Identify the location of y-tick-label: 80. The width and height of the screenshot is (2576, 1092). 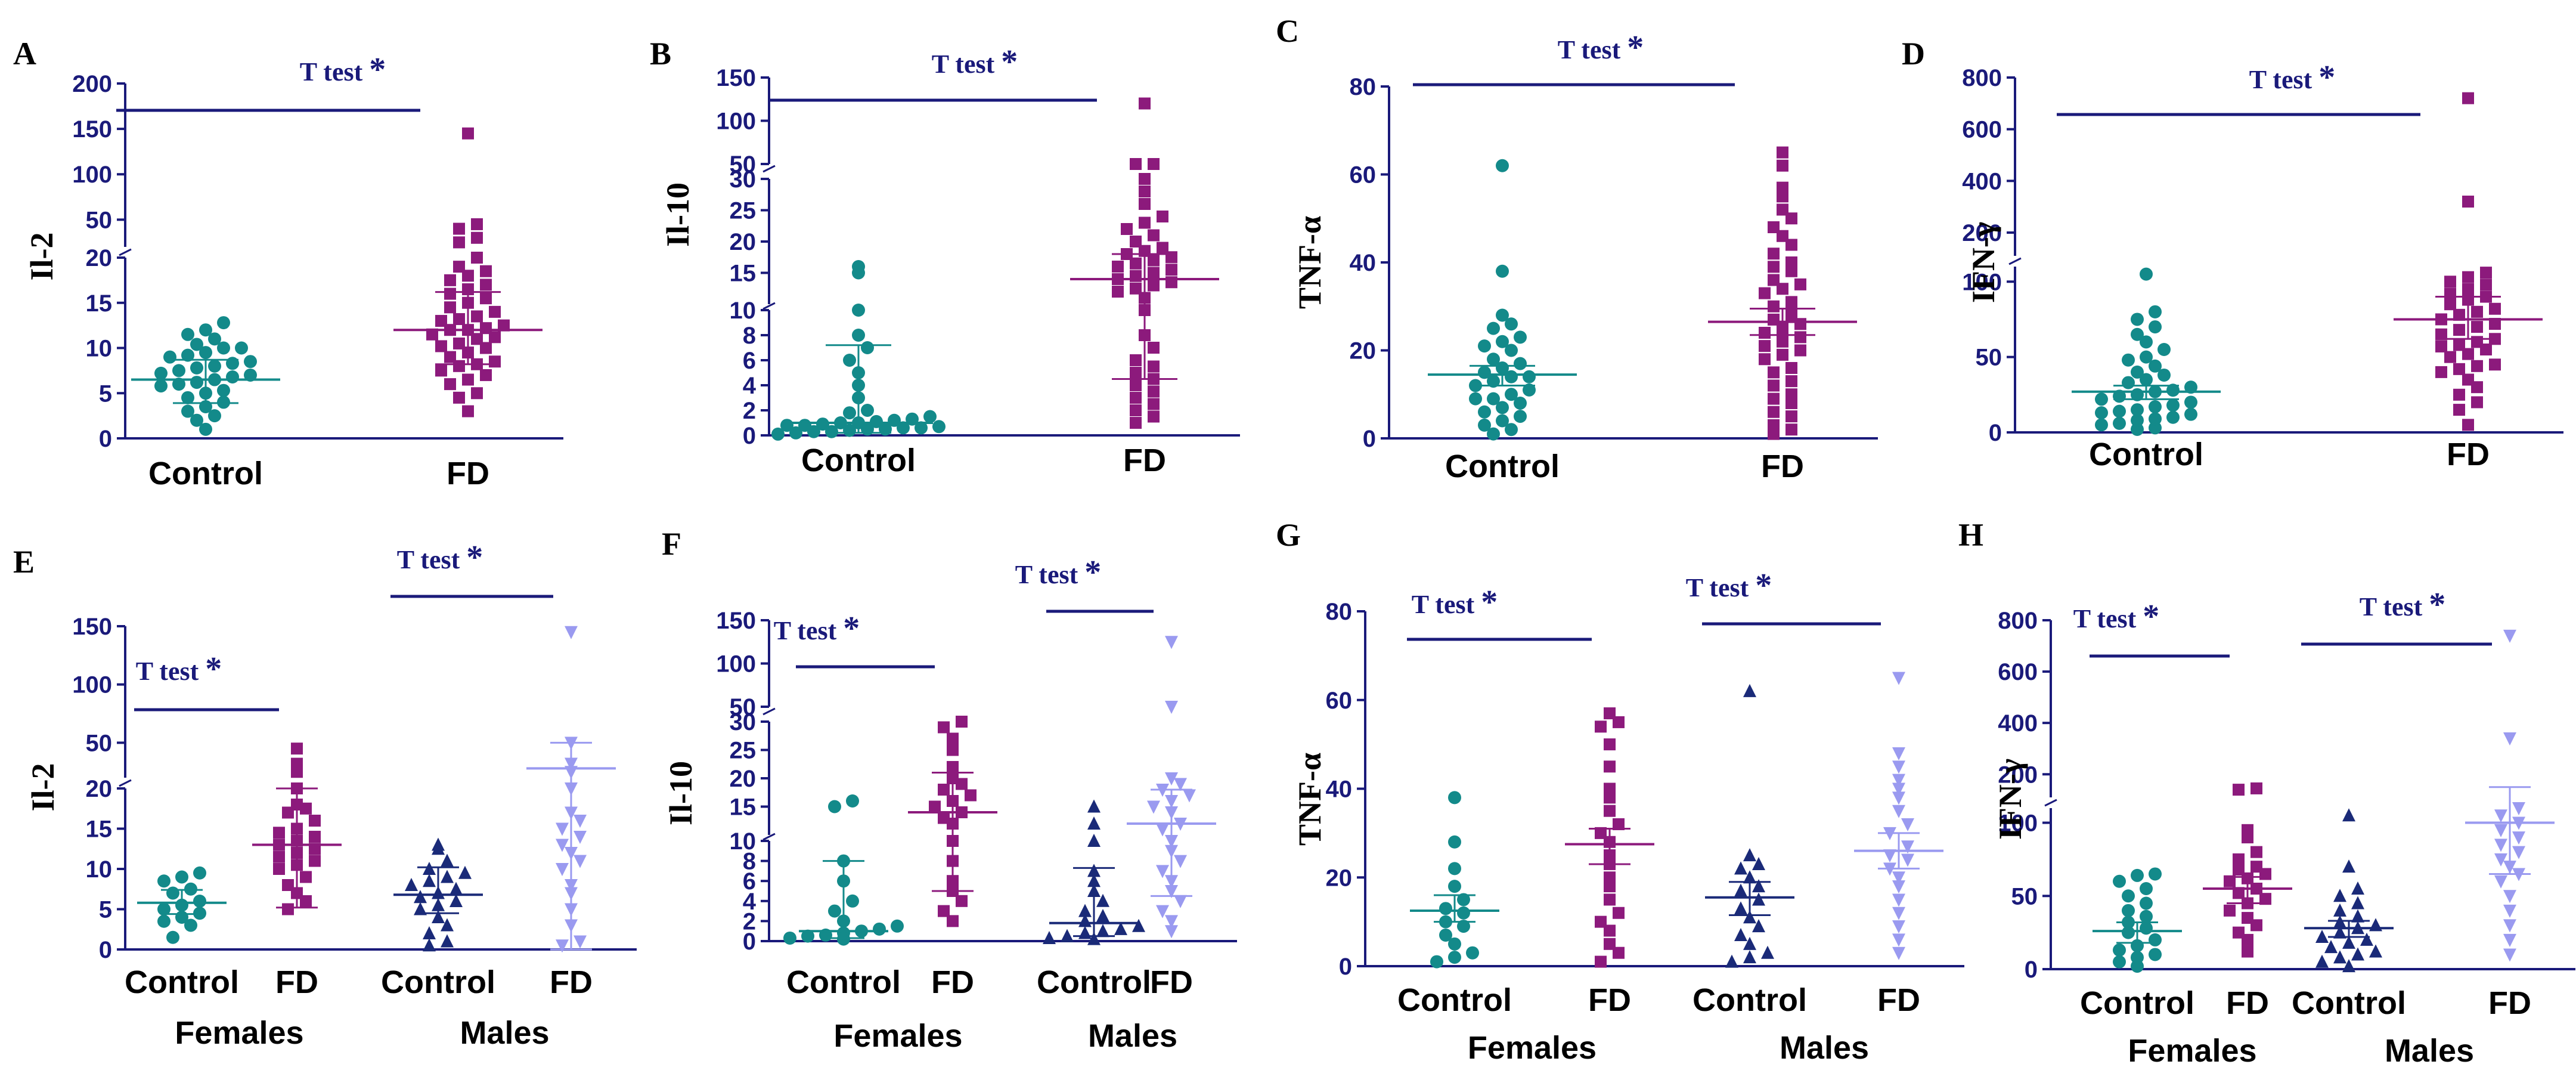
(1339, 612).